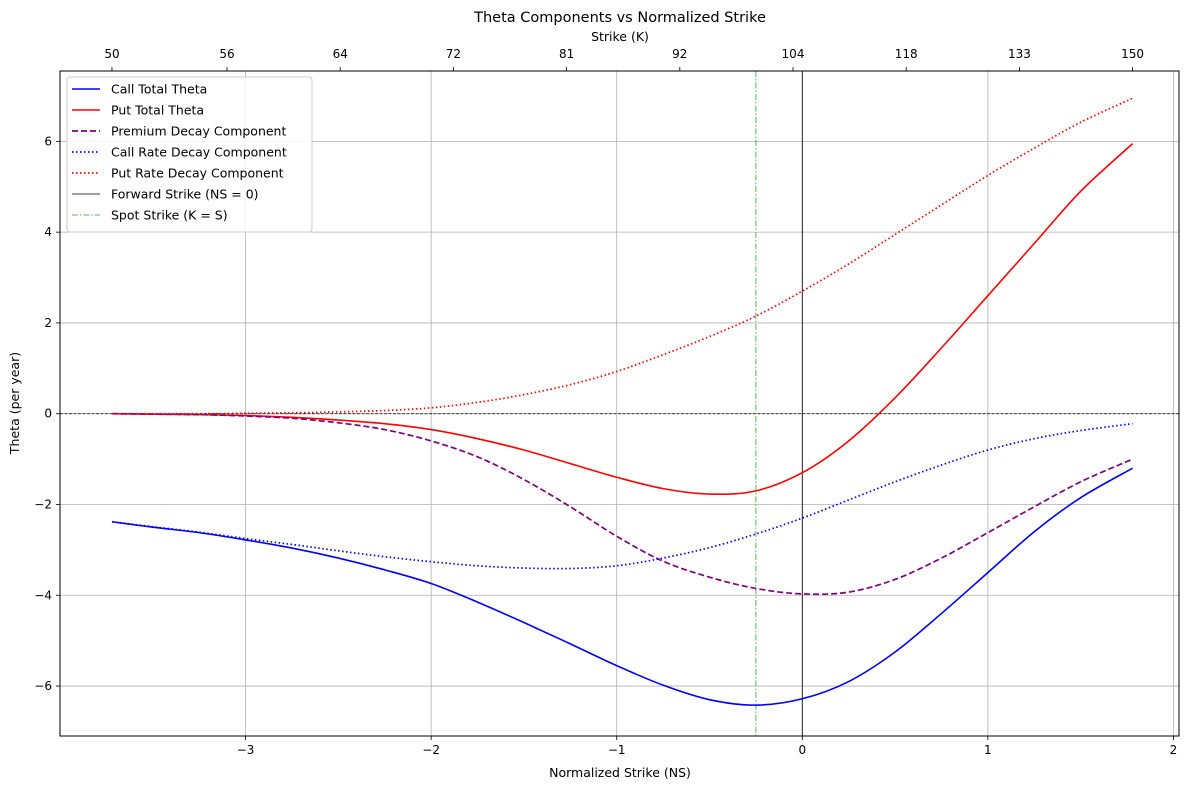 Image resolution: width=1189 pixels, height=790 pixels. I want to click on top-tick-label: 64, so click(340, 54).